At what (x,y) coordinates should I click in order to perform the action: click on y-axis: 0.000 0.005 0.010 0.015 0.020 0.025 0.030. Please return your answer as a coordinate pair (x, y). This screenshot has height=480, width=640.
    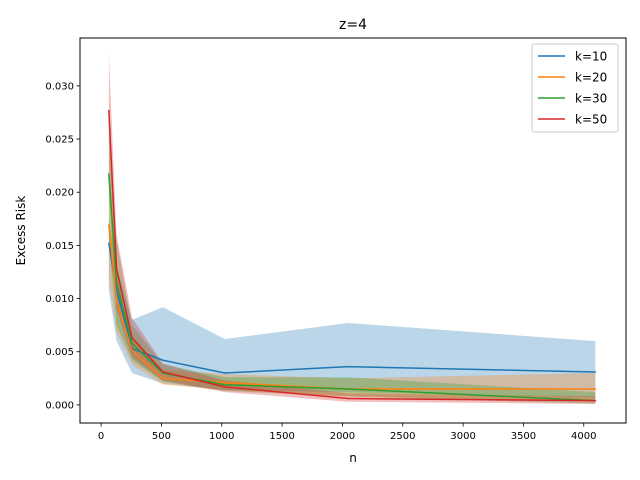
    Looking at the image, I should click on (62, 246).